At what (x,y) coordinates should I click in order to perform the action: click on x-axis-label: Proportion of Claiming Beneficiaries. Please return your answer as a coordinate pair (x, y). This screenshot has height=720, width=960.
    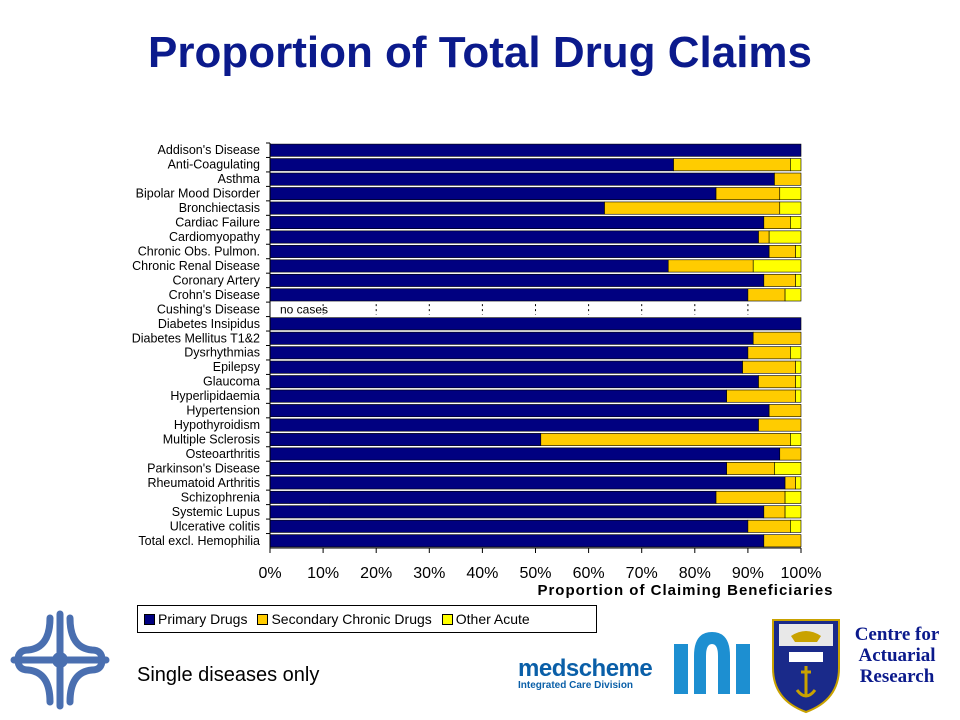
    Looking at the image, I should click on (685, 590).